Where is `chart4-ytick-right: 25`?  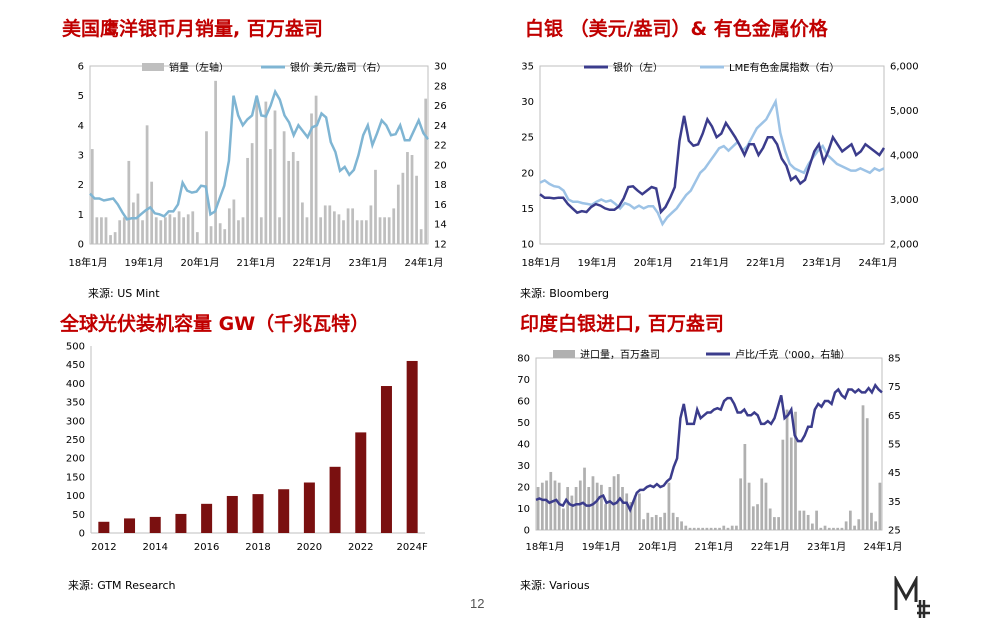
chart4-ytick-right: 25 is located at coordinates (894, 531).